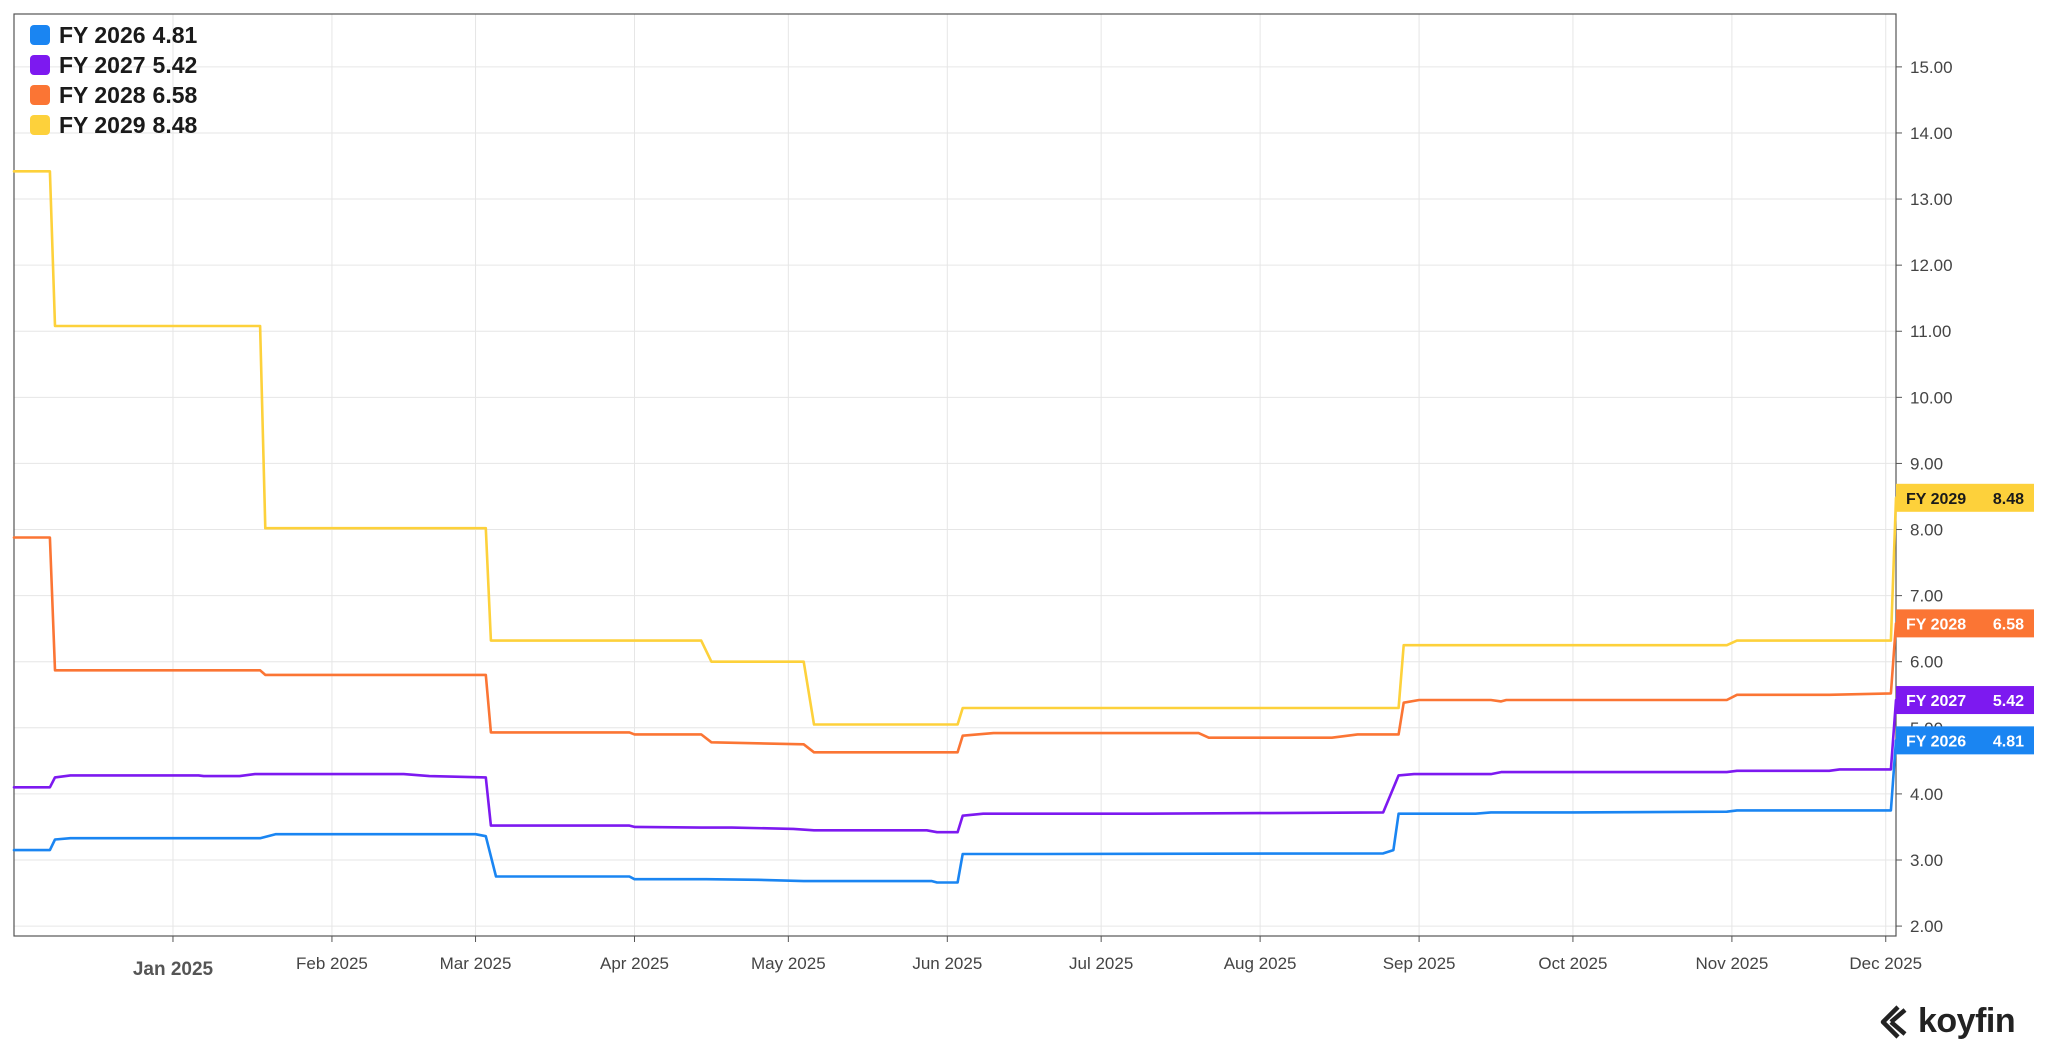 The image size is (2048, 1058). I want to click on brand-name: koyfin, so click(1967, 1021).